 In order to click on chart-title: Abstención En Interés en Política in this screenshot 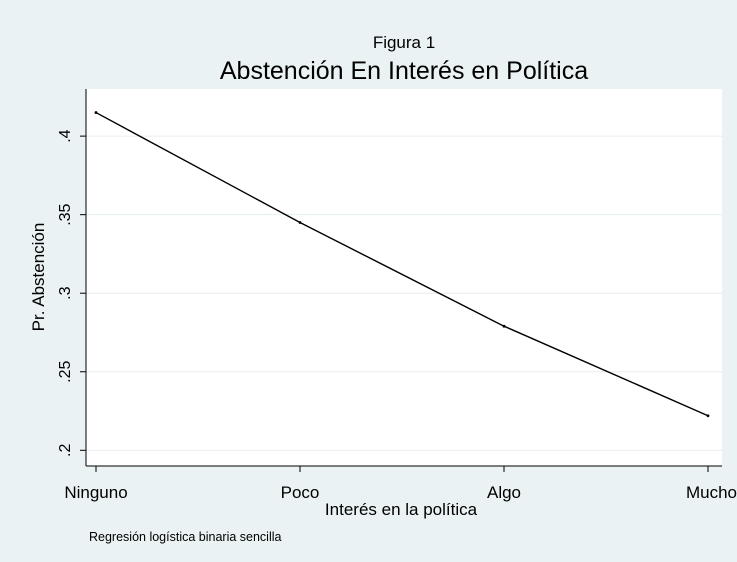, I will do `click(404, 71)`.